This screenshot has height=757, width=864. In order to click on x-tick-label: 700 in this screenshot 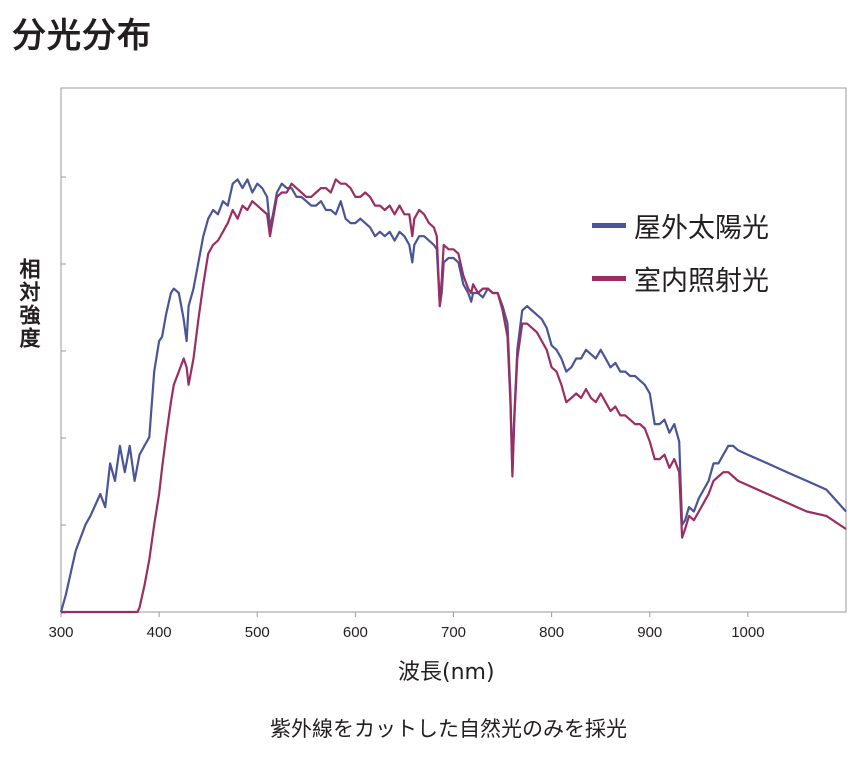, I will do `click(453, 632)`.